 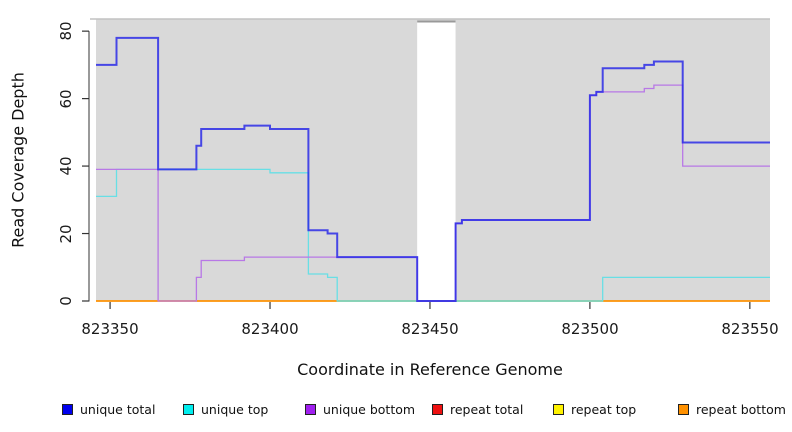 What do you see at coordinates (436, 161) in the screenshot?
I see `coverage-gap-band` at bounding box center [436, 161].